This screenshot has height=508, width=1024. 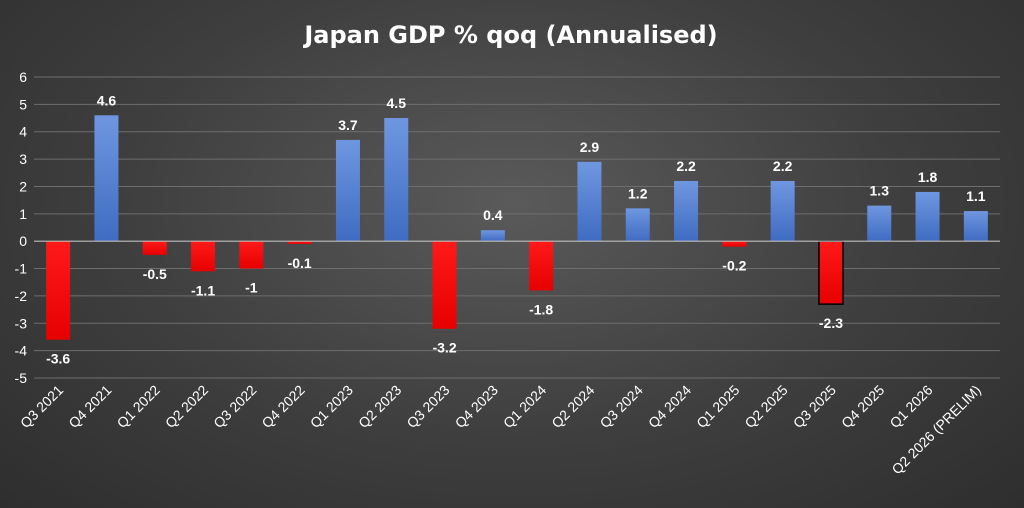 I want to click on data-label: -3.2, so click(x=444, y=348).